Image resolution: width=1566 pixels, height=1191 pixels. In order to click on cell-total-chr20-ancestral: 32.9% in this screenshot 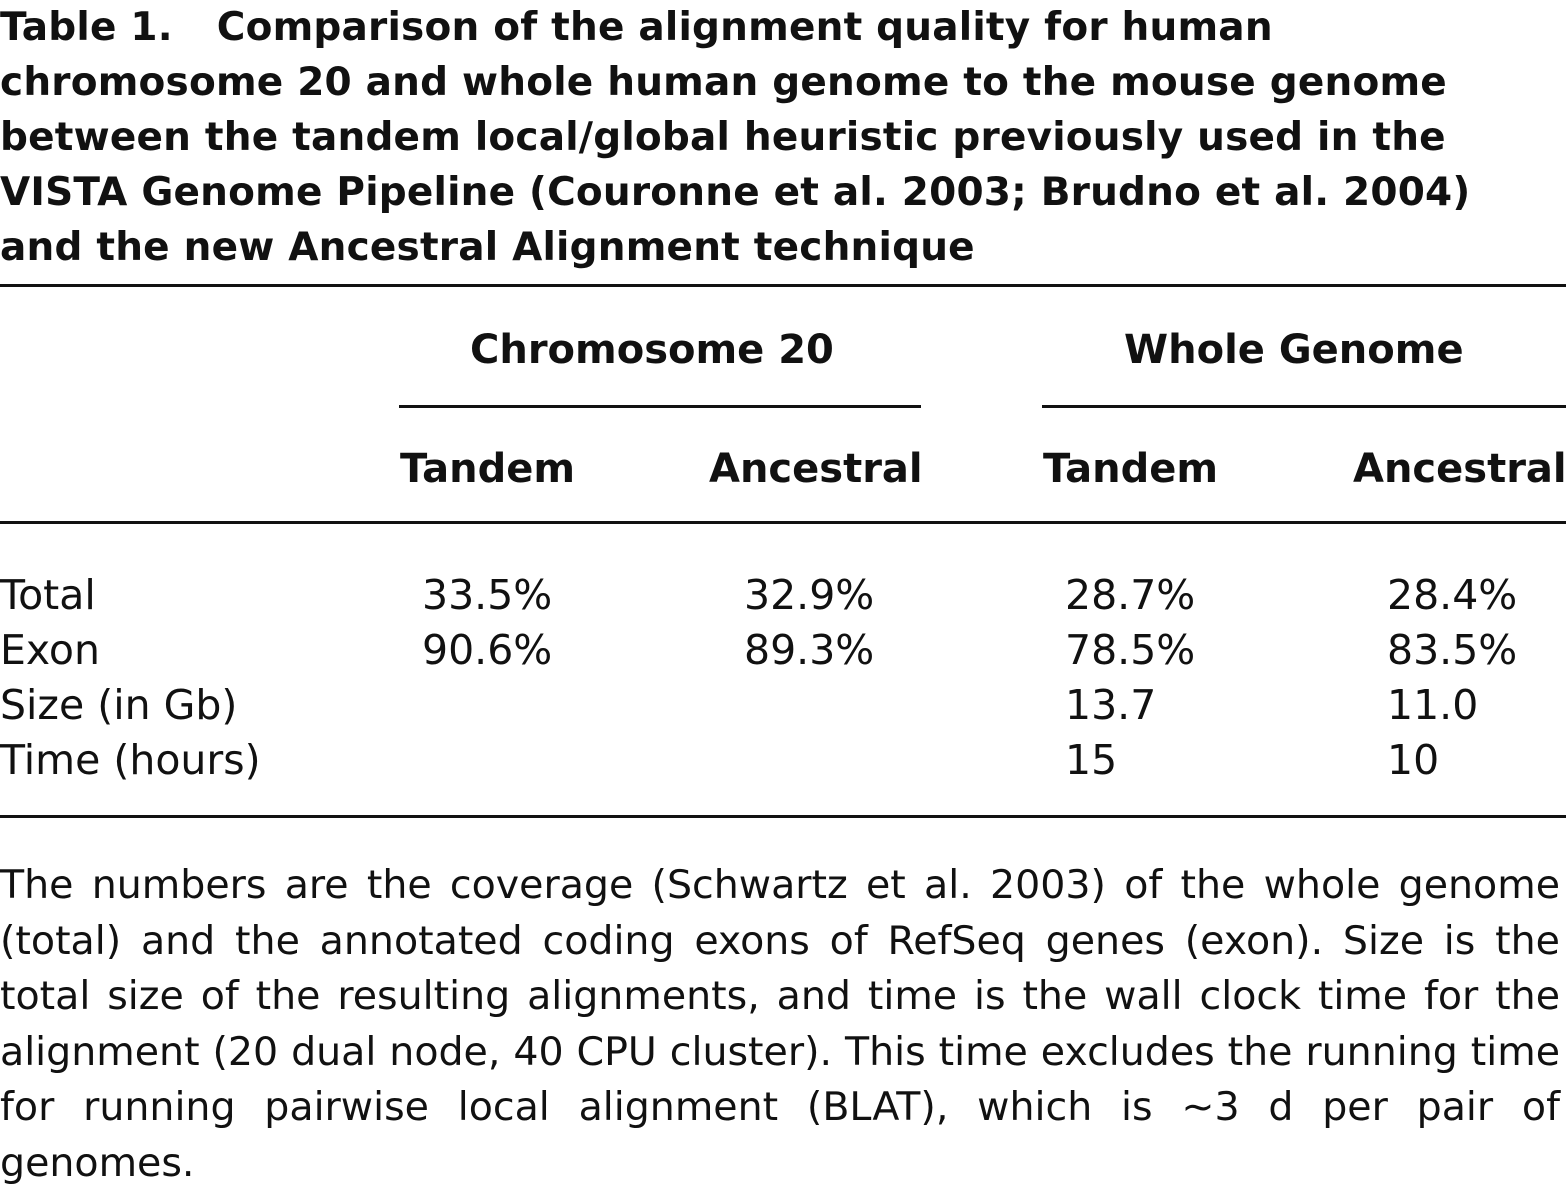, I will do `click(809, 595)`.